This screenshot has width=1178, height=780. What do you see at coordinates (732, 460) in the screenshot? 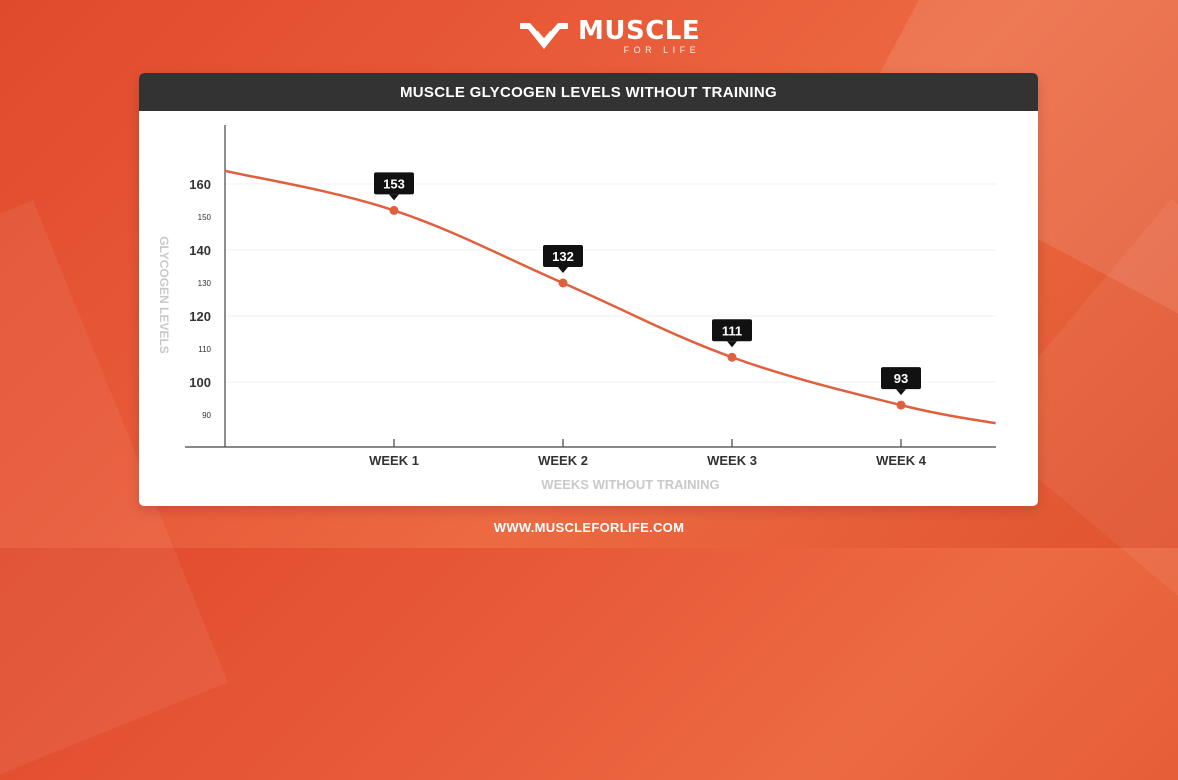
I see `x-tick-label: WEEK 3` at bounding box center [732, 460].